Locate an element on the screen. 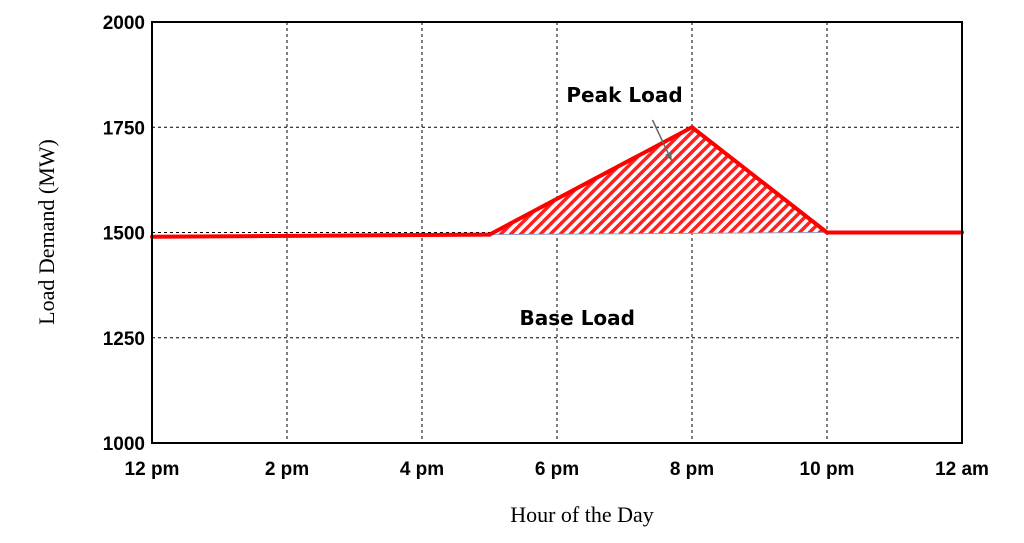 This screenshot has height=543, width=1024. y-tick-label: 1250 is located at coordinates (124, 339).